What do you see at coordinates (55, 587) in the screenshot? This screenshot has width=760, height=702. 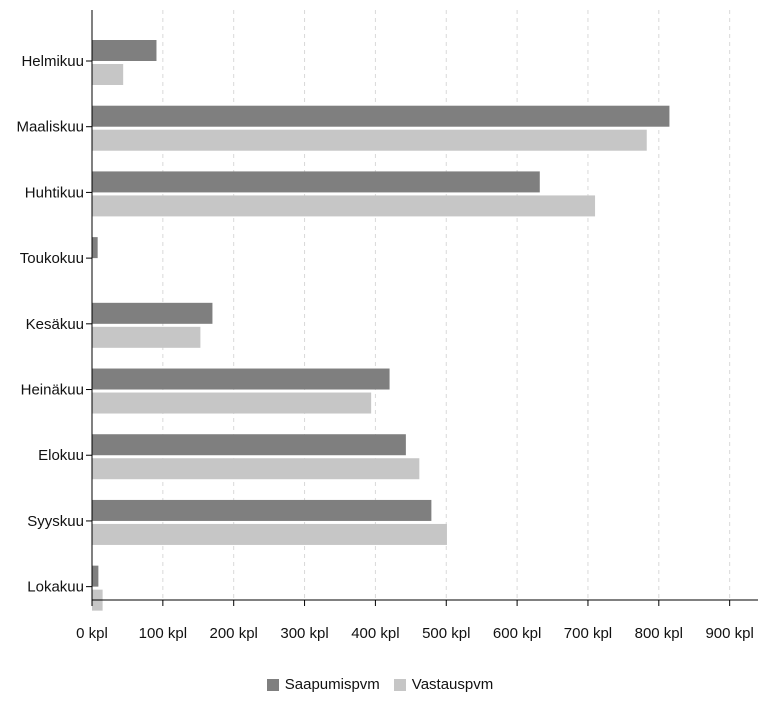 I see `category-label: Lokakuu` at bounding box center [55, 587].